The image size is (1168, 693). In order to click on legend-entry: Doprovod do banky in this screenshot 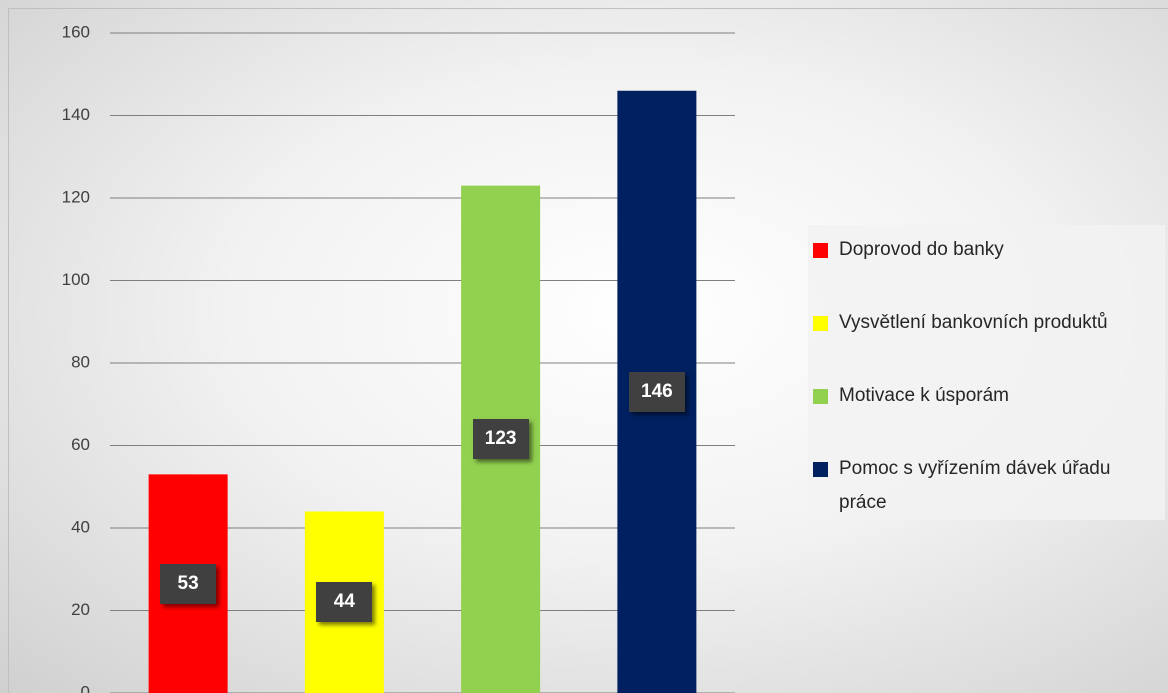, I will do `click(985, 250)`.